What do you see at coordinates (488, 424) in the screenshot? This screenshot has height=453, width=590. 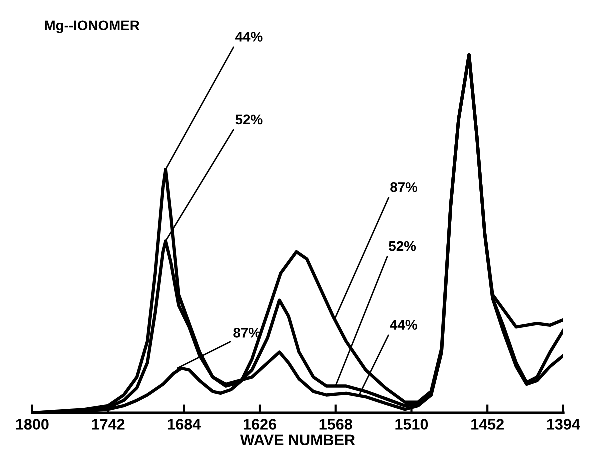 I see `x-tick-label: 1452` at bounding box center [488, 424].